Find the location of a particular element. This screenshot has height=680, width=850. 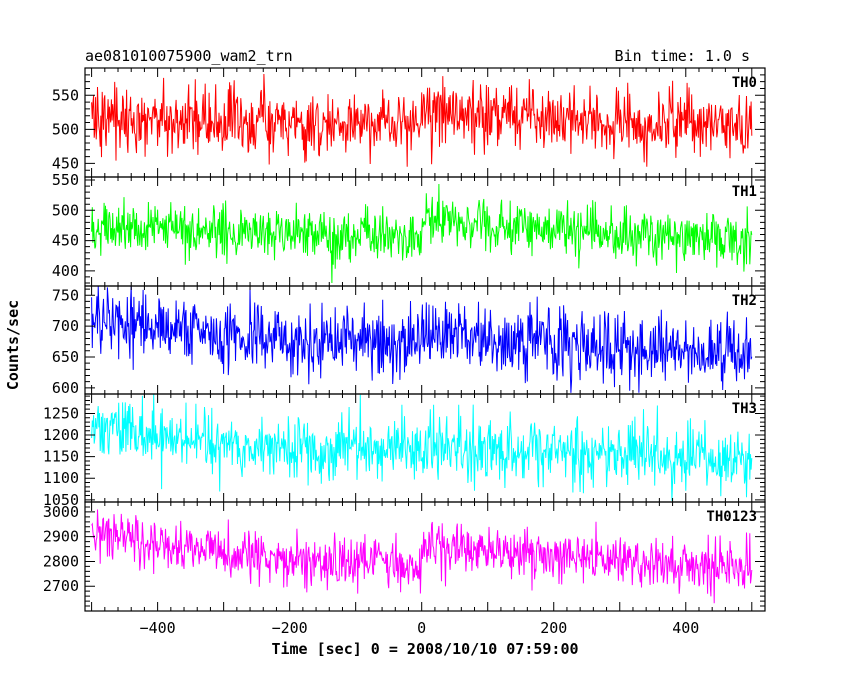

x-tick-label: 400 is located at coordinates (685, 628).